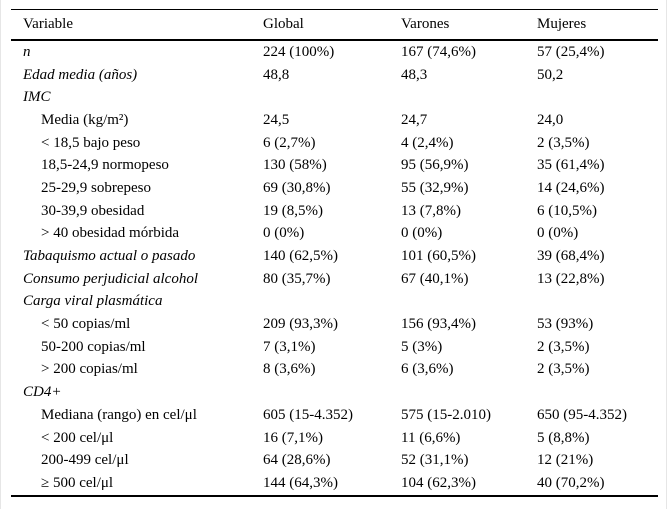 The width and height of the screenshot is (667, 509). Describe the element at coordinates (89, 369) in the screenshot. I see `row-label: > 200 copias/ml` at that location.